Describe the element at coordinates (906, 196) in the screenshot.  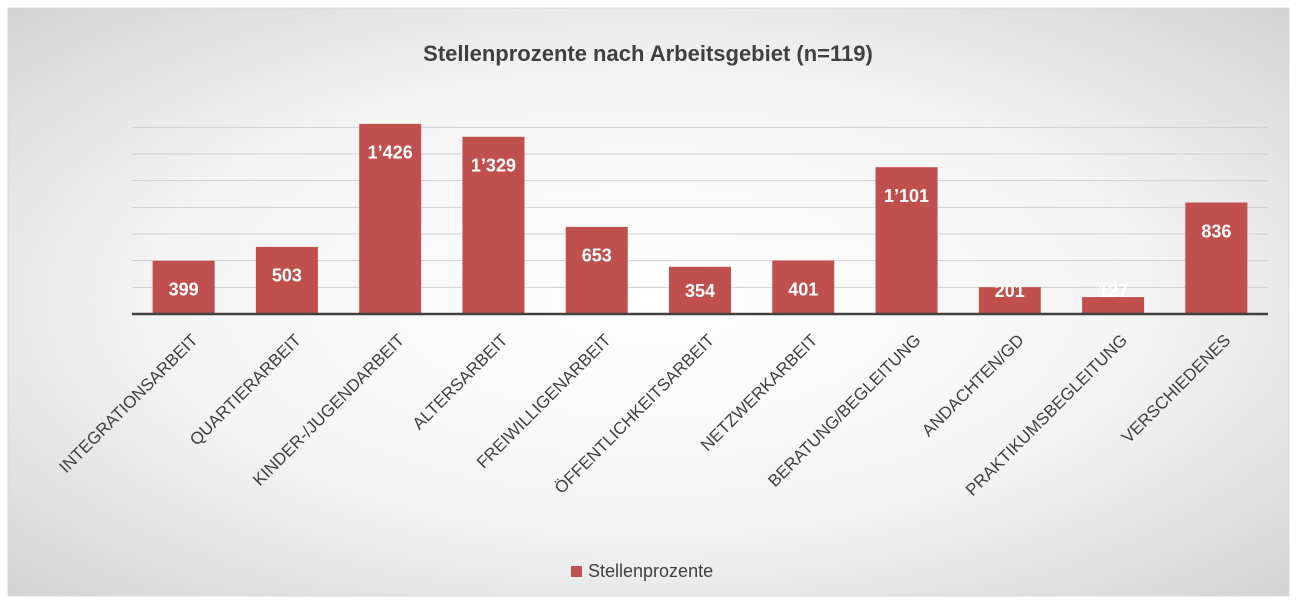
I see `data-label: 1’101` at that location.